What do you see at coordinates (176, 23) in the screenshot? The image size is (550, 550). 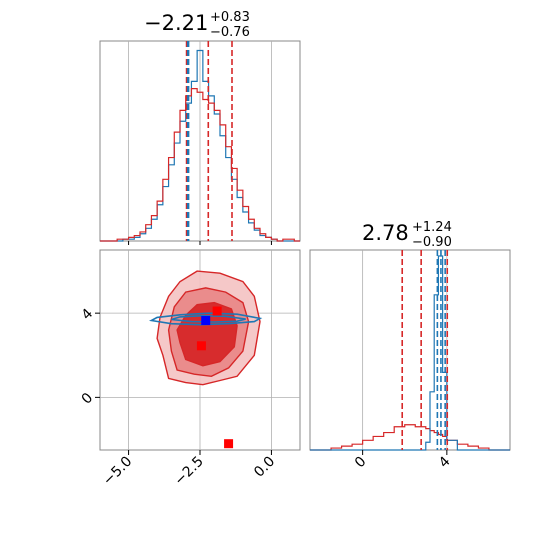 I see `x-title-median: −2.21` at bounding box center [176, 23].